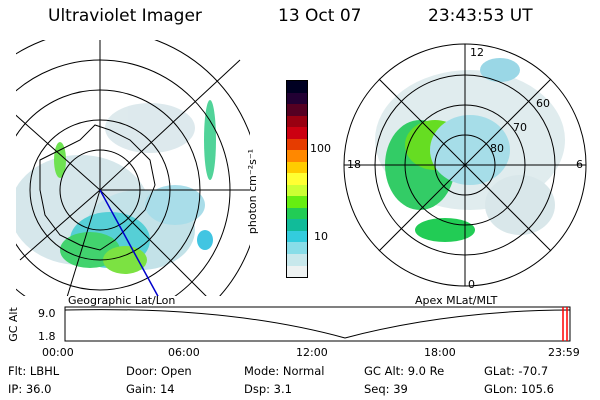 Image resolution: width=600 pixels, height=400 pixels. What do you see at coordinates (159, 371) in the screenshot?
I see `info-door: Door: Open` at bounding box center [159, 371].